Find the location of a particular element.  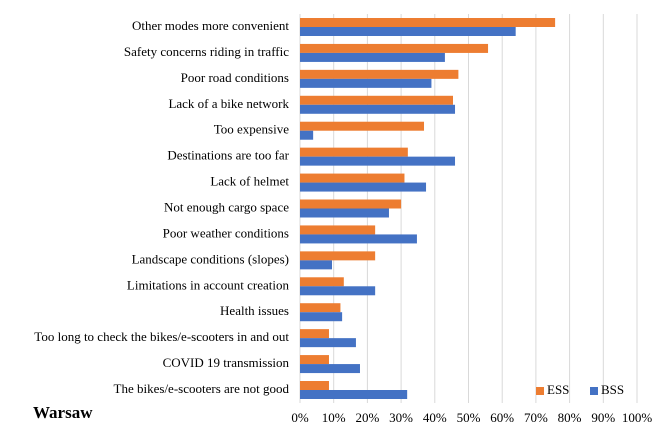

y-tick-label: Safety concerns riding in traffic is located at coordinates (206, 51).